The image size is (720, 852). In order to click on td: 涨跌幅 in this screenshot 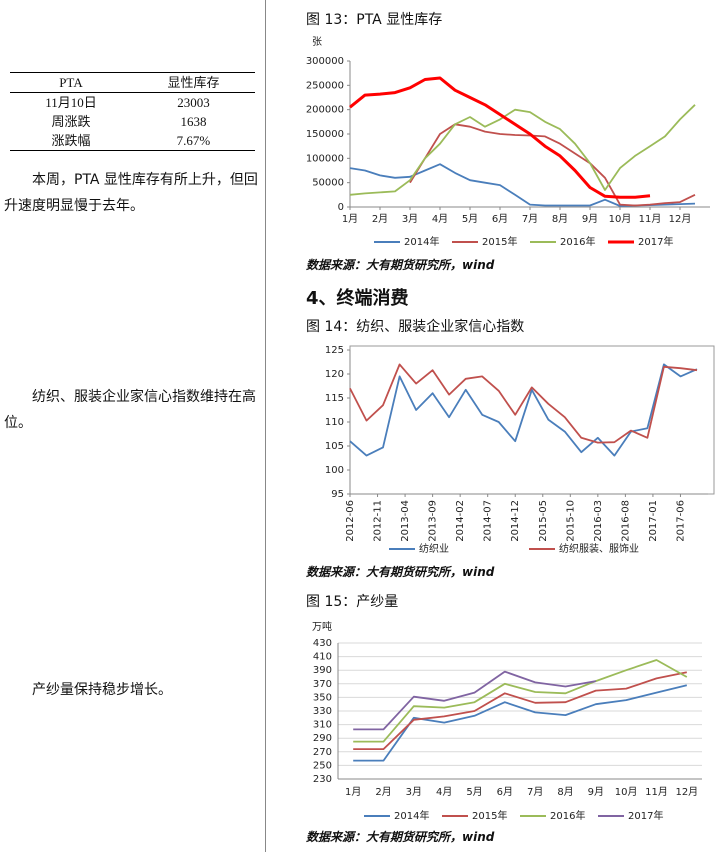, I will do `click(71, 140)`.